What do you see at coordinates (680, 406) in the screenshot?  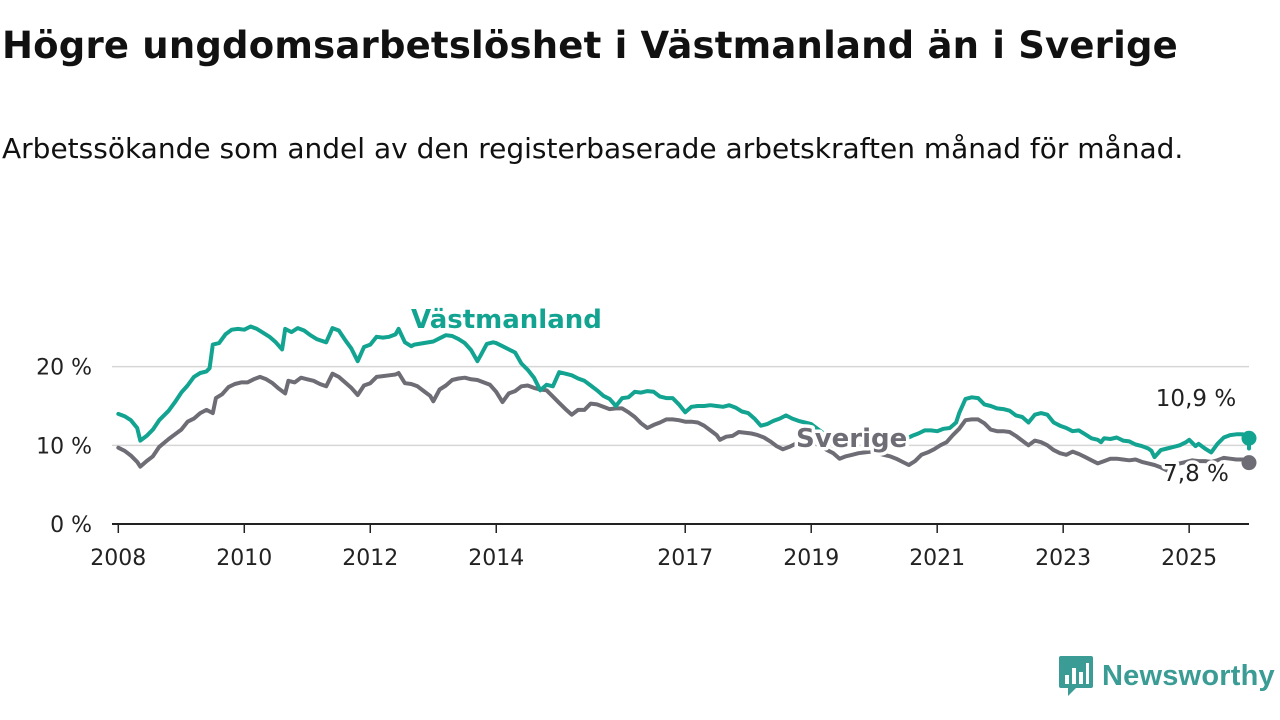 I see `grid-layer` at bounding box center [680, 406].